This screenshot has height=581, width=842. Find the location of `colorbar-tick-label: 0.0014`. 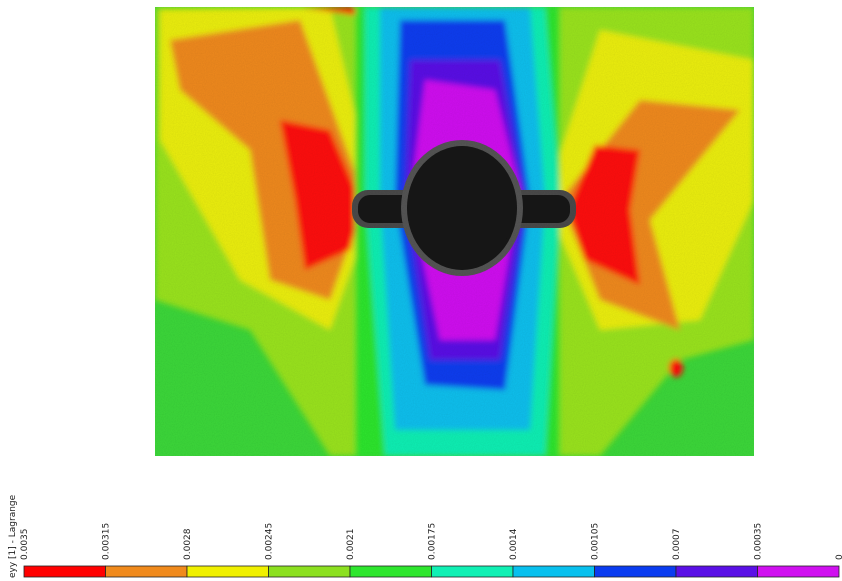

colorbar-tick-label: 0.0014 is located at coordinates (514, 544).